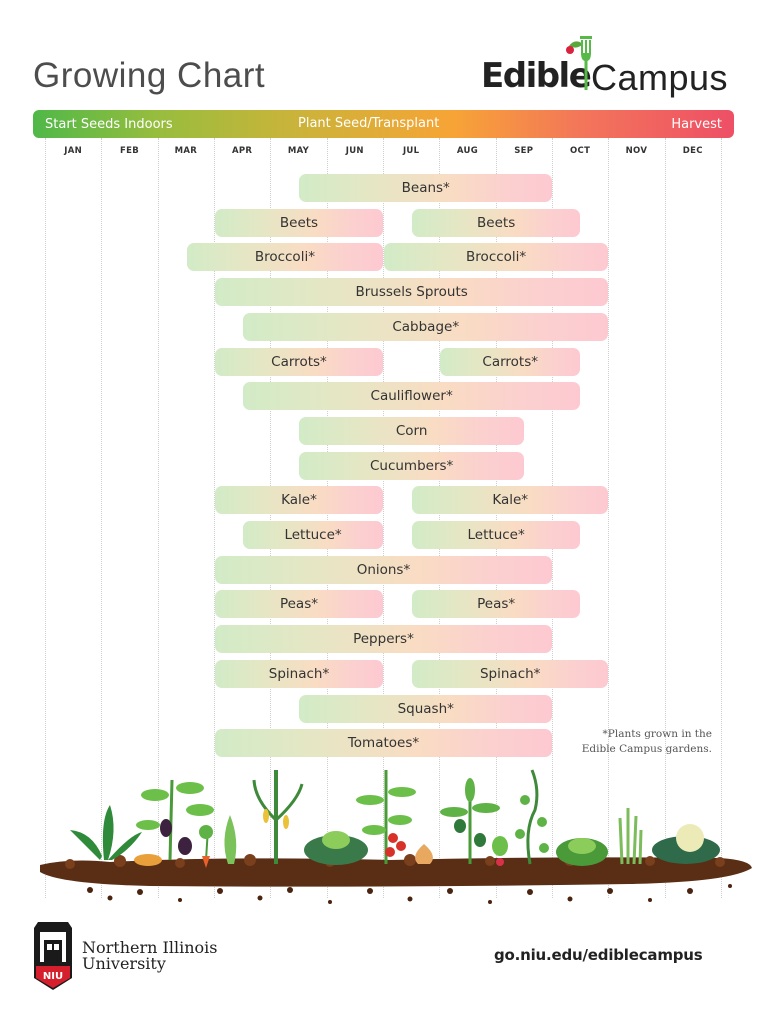  I want to click on month-label-may: MAY, so click(298, 151).